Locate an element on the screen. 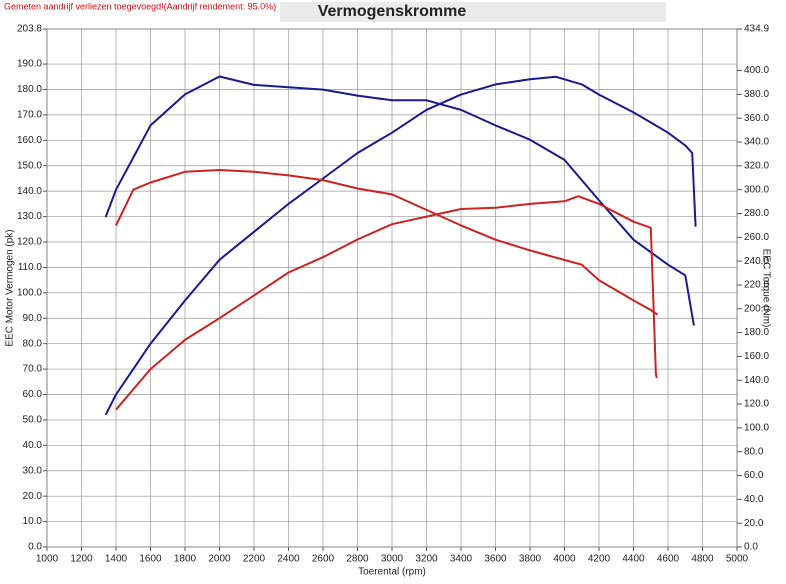  x-tick-label: 4800 is located at coordinates (702, 559).